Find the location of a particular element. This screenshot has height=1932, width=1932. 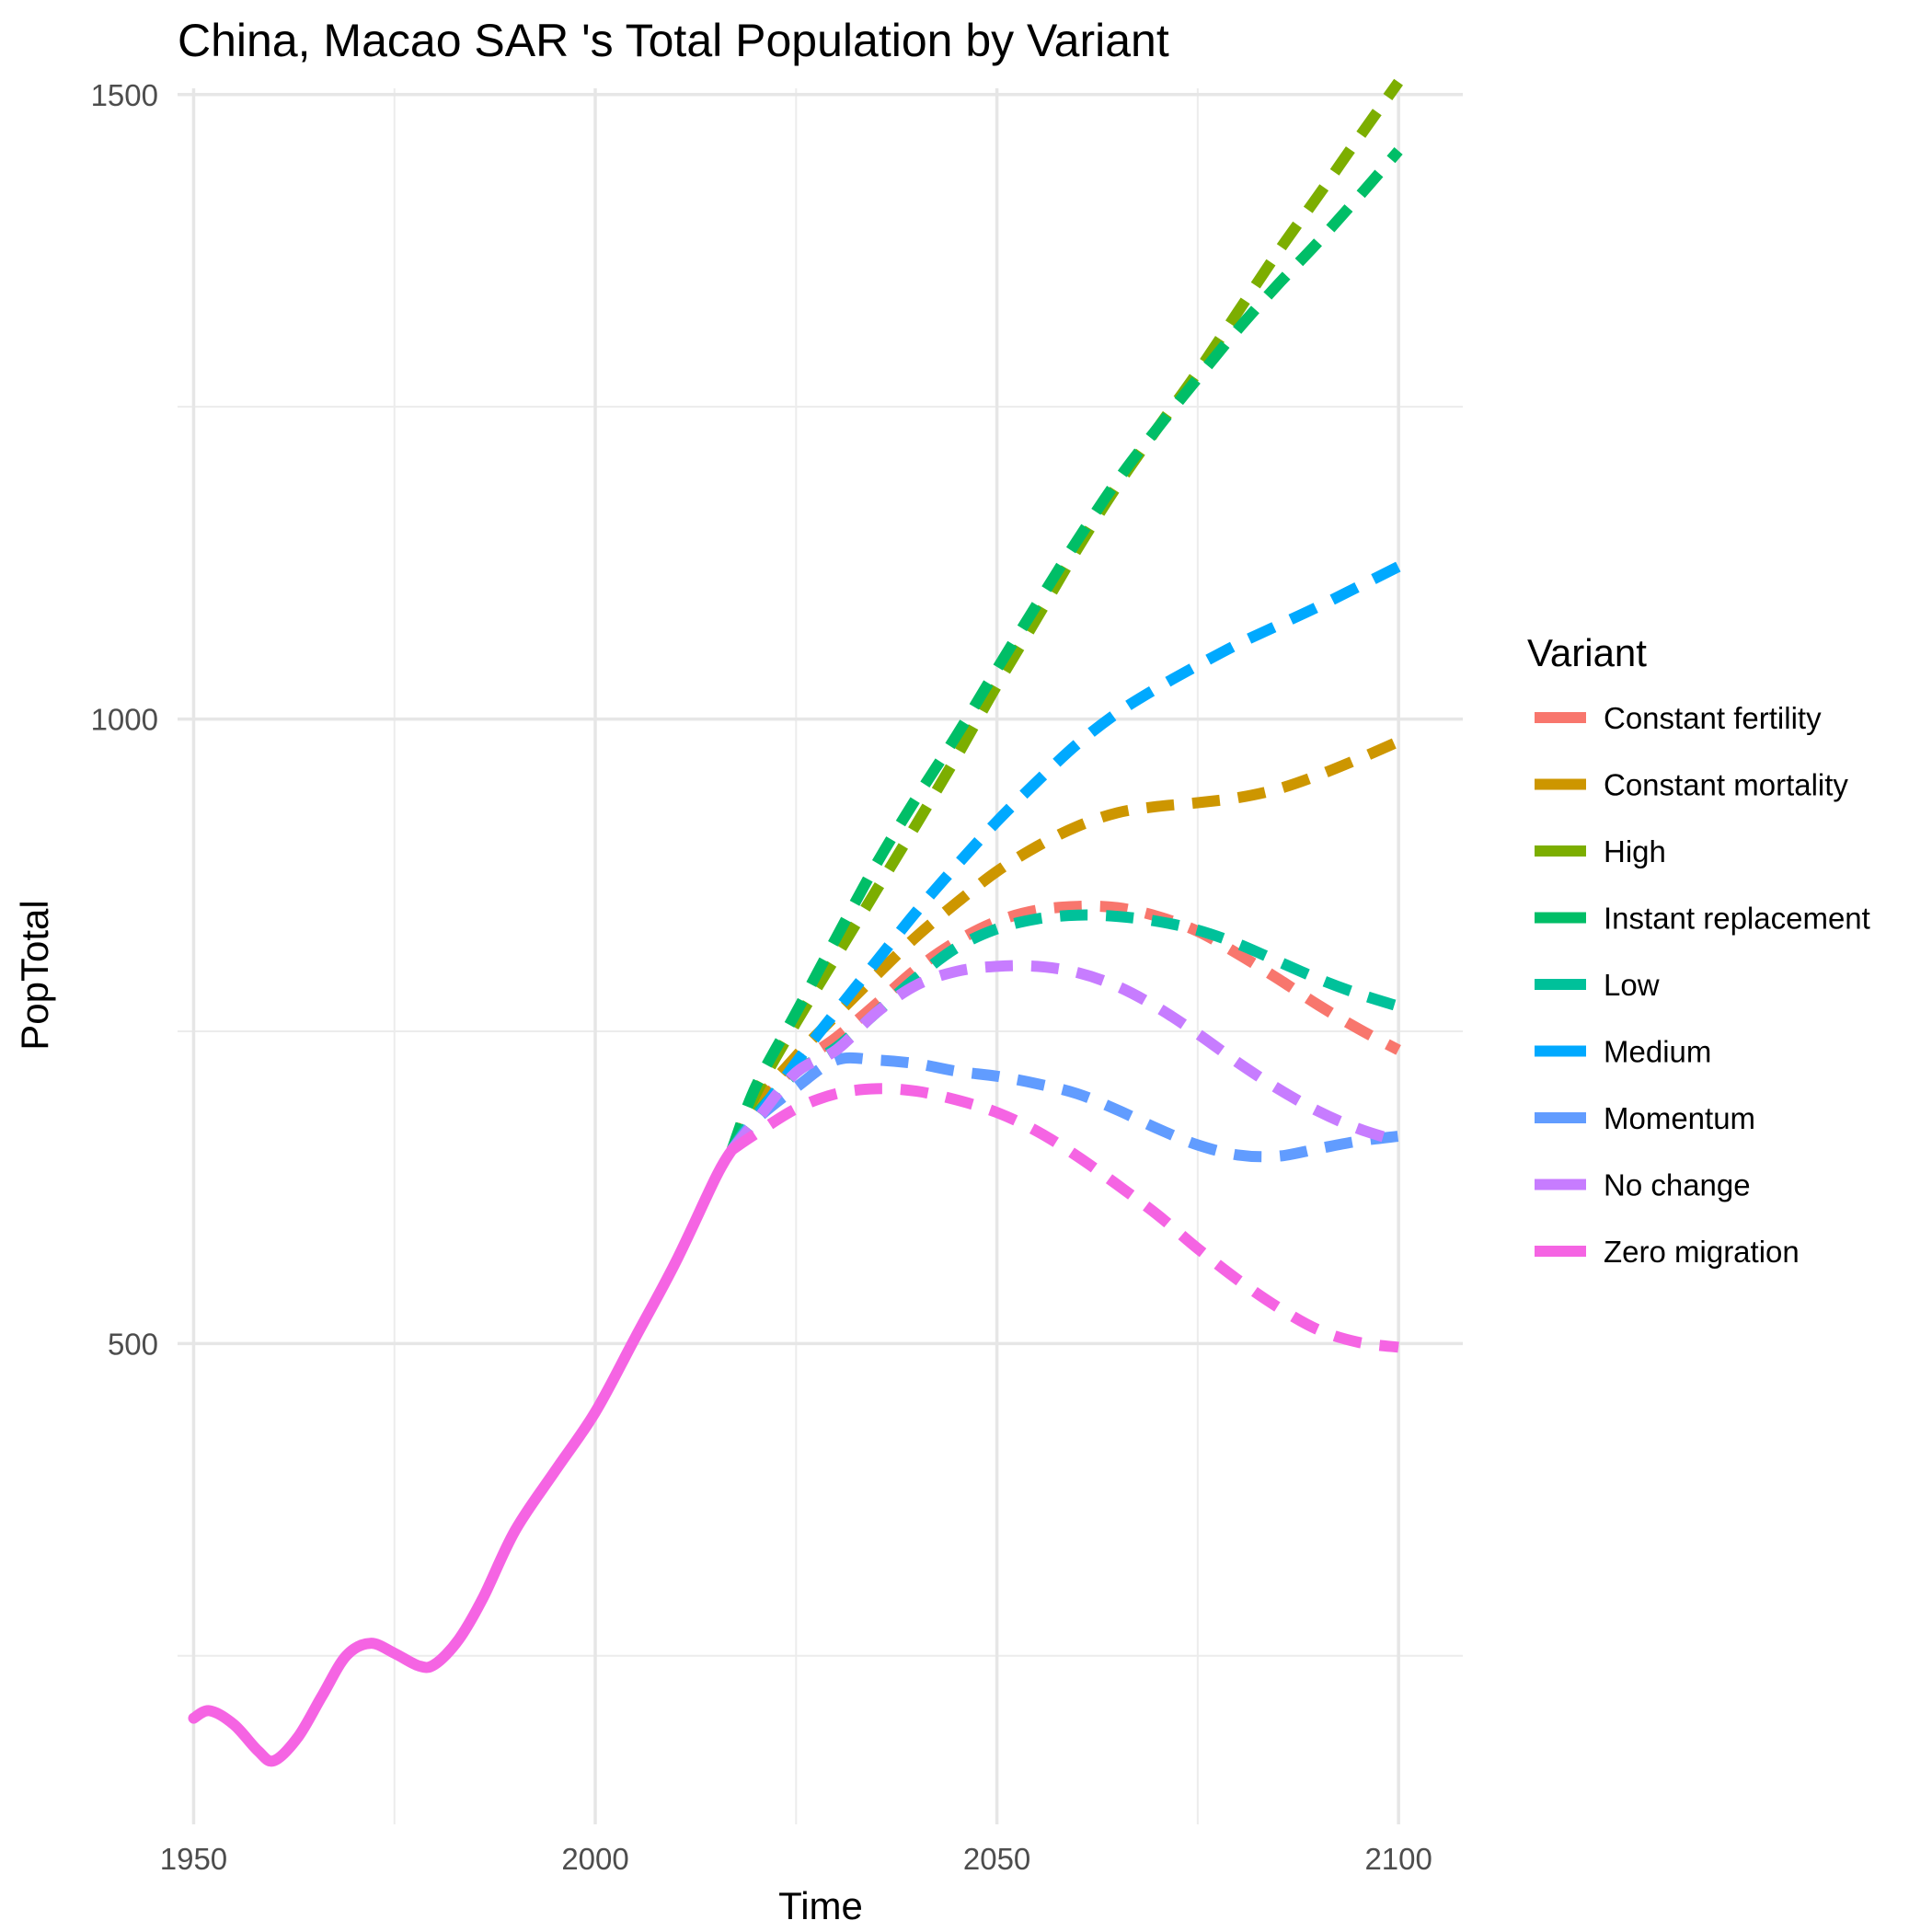

legend-label: Momentum is located at coordinates (1679, 1118).